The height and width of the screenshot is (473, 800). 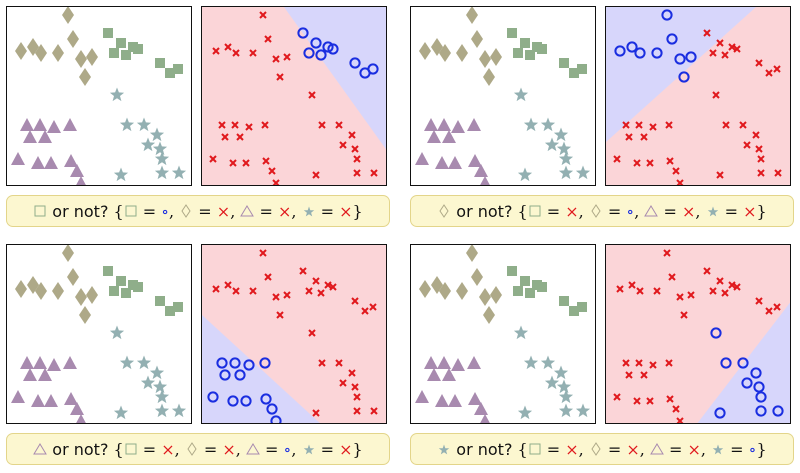 I want to click on label-set: { = ×, = ∘, = ×, = ×}, so click(x=642, y=211).